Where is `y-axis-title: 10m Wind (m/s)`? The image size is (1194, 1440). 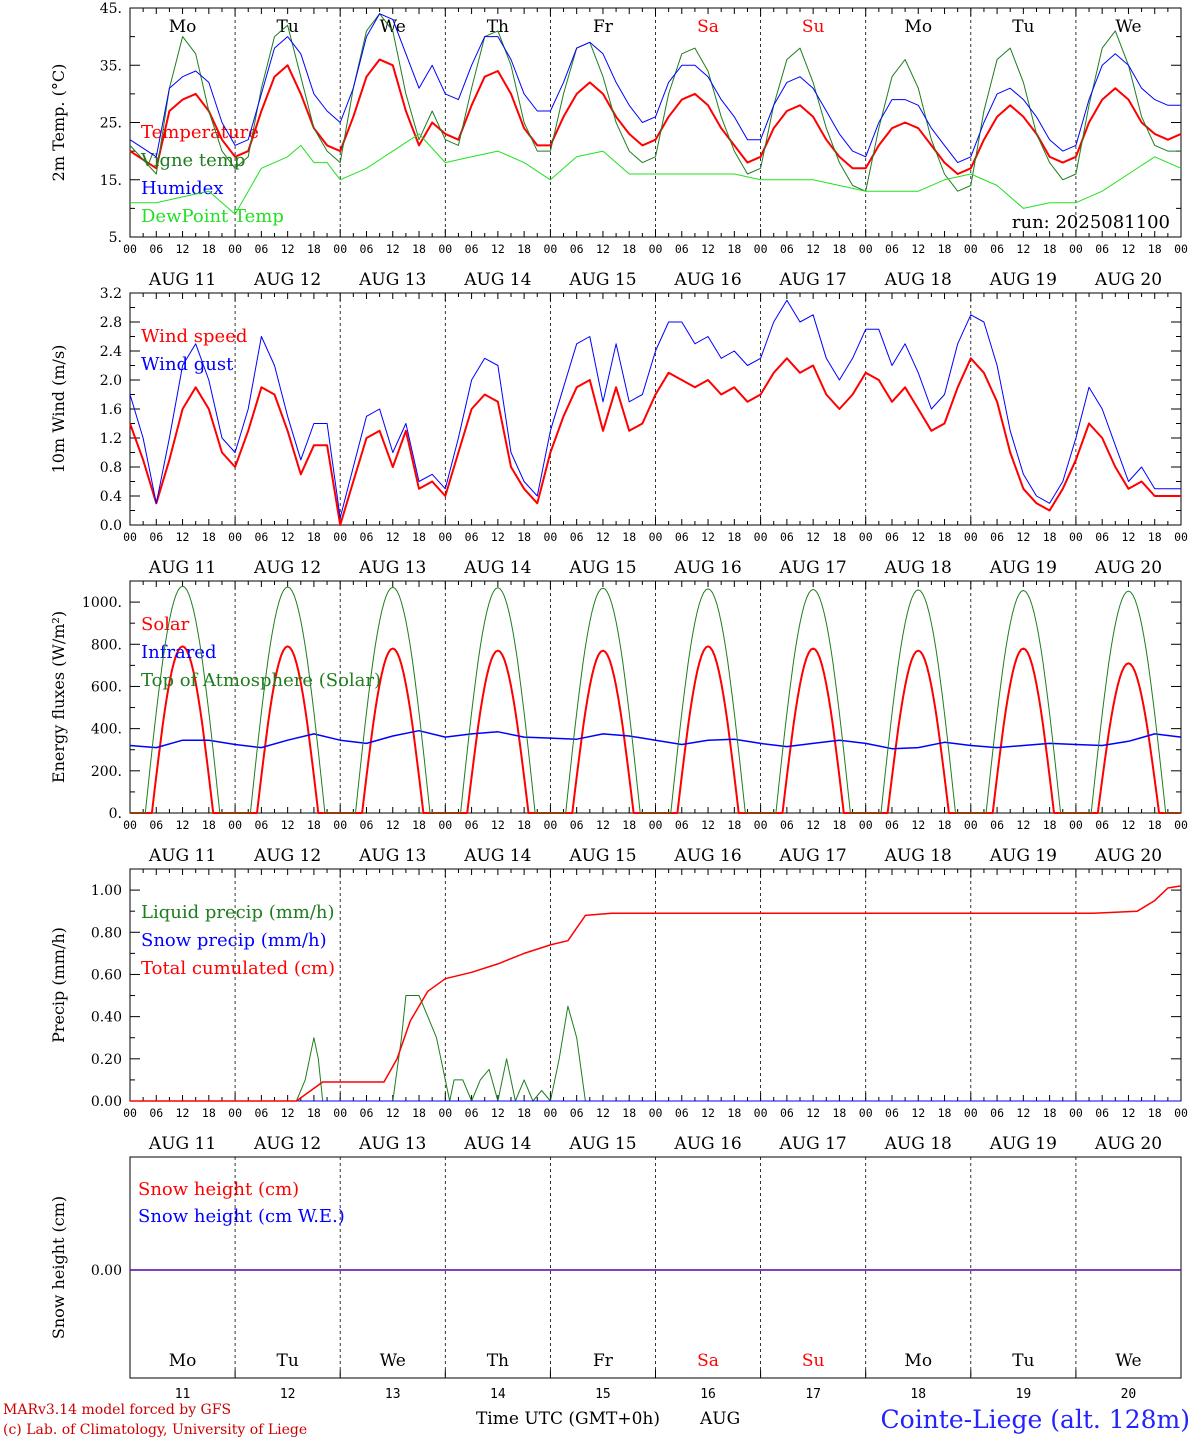
y-axis-title: 10m Wind (m/s) is located at coordinates (58, 409).